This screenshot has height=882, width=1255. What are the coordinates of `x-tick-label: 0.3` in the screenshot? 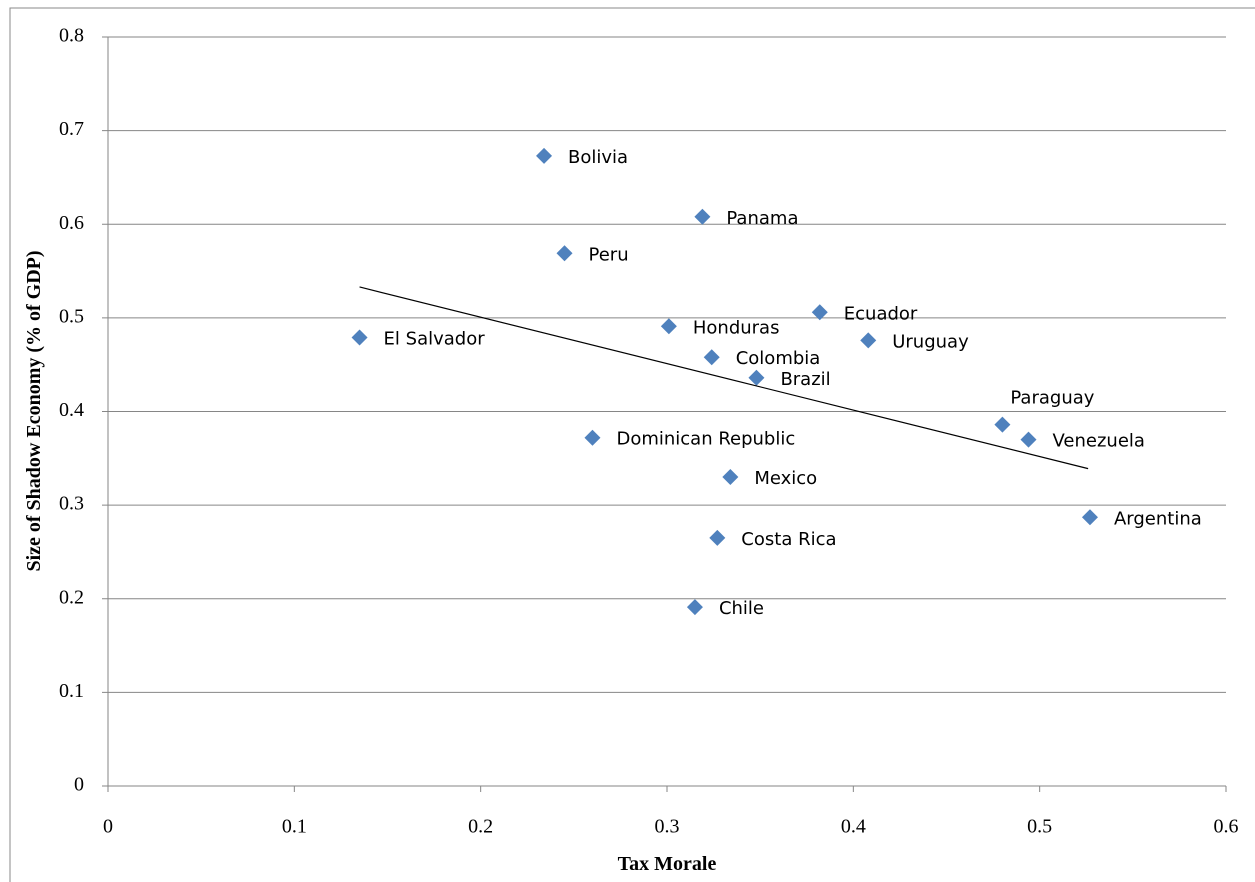 It's located at (667, 827).